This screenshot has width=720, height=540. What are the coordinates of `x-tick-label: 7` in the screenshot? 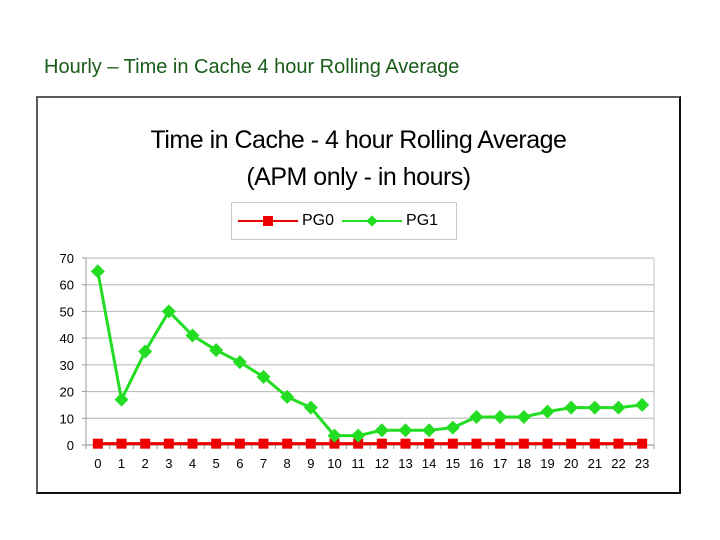 It's located at (263, 463).